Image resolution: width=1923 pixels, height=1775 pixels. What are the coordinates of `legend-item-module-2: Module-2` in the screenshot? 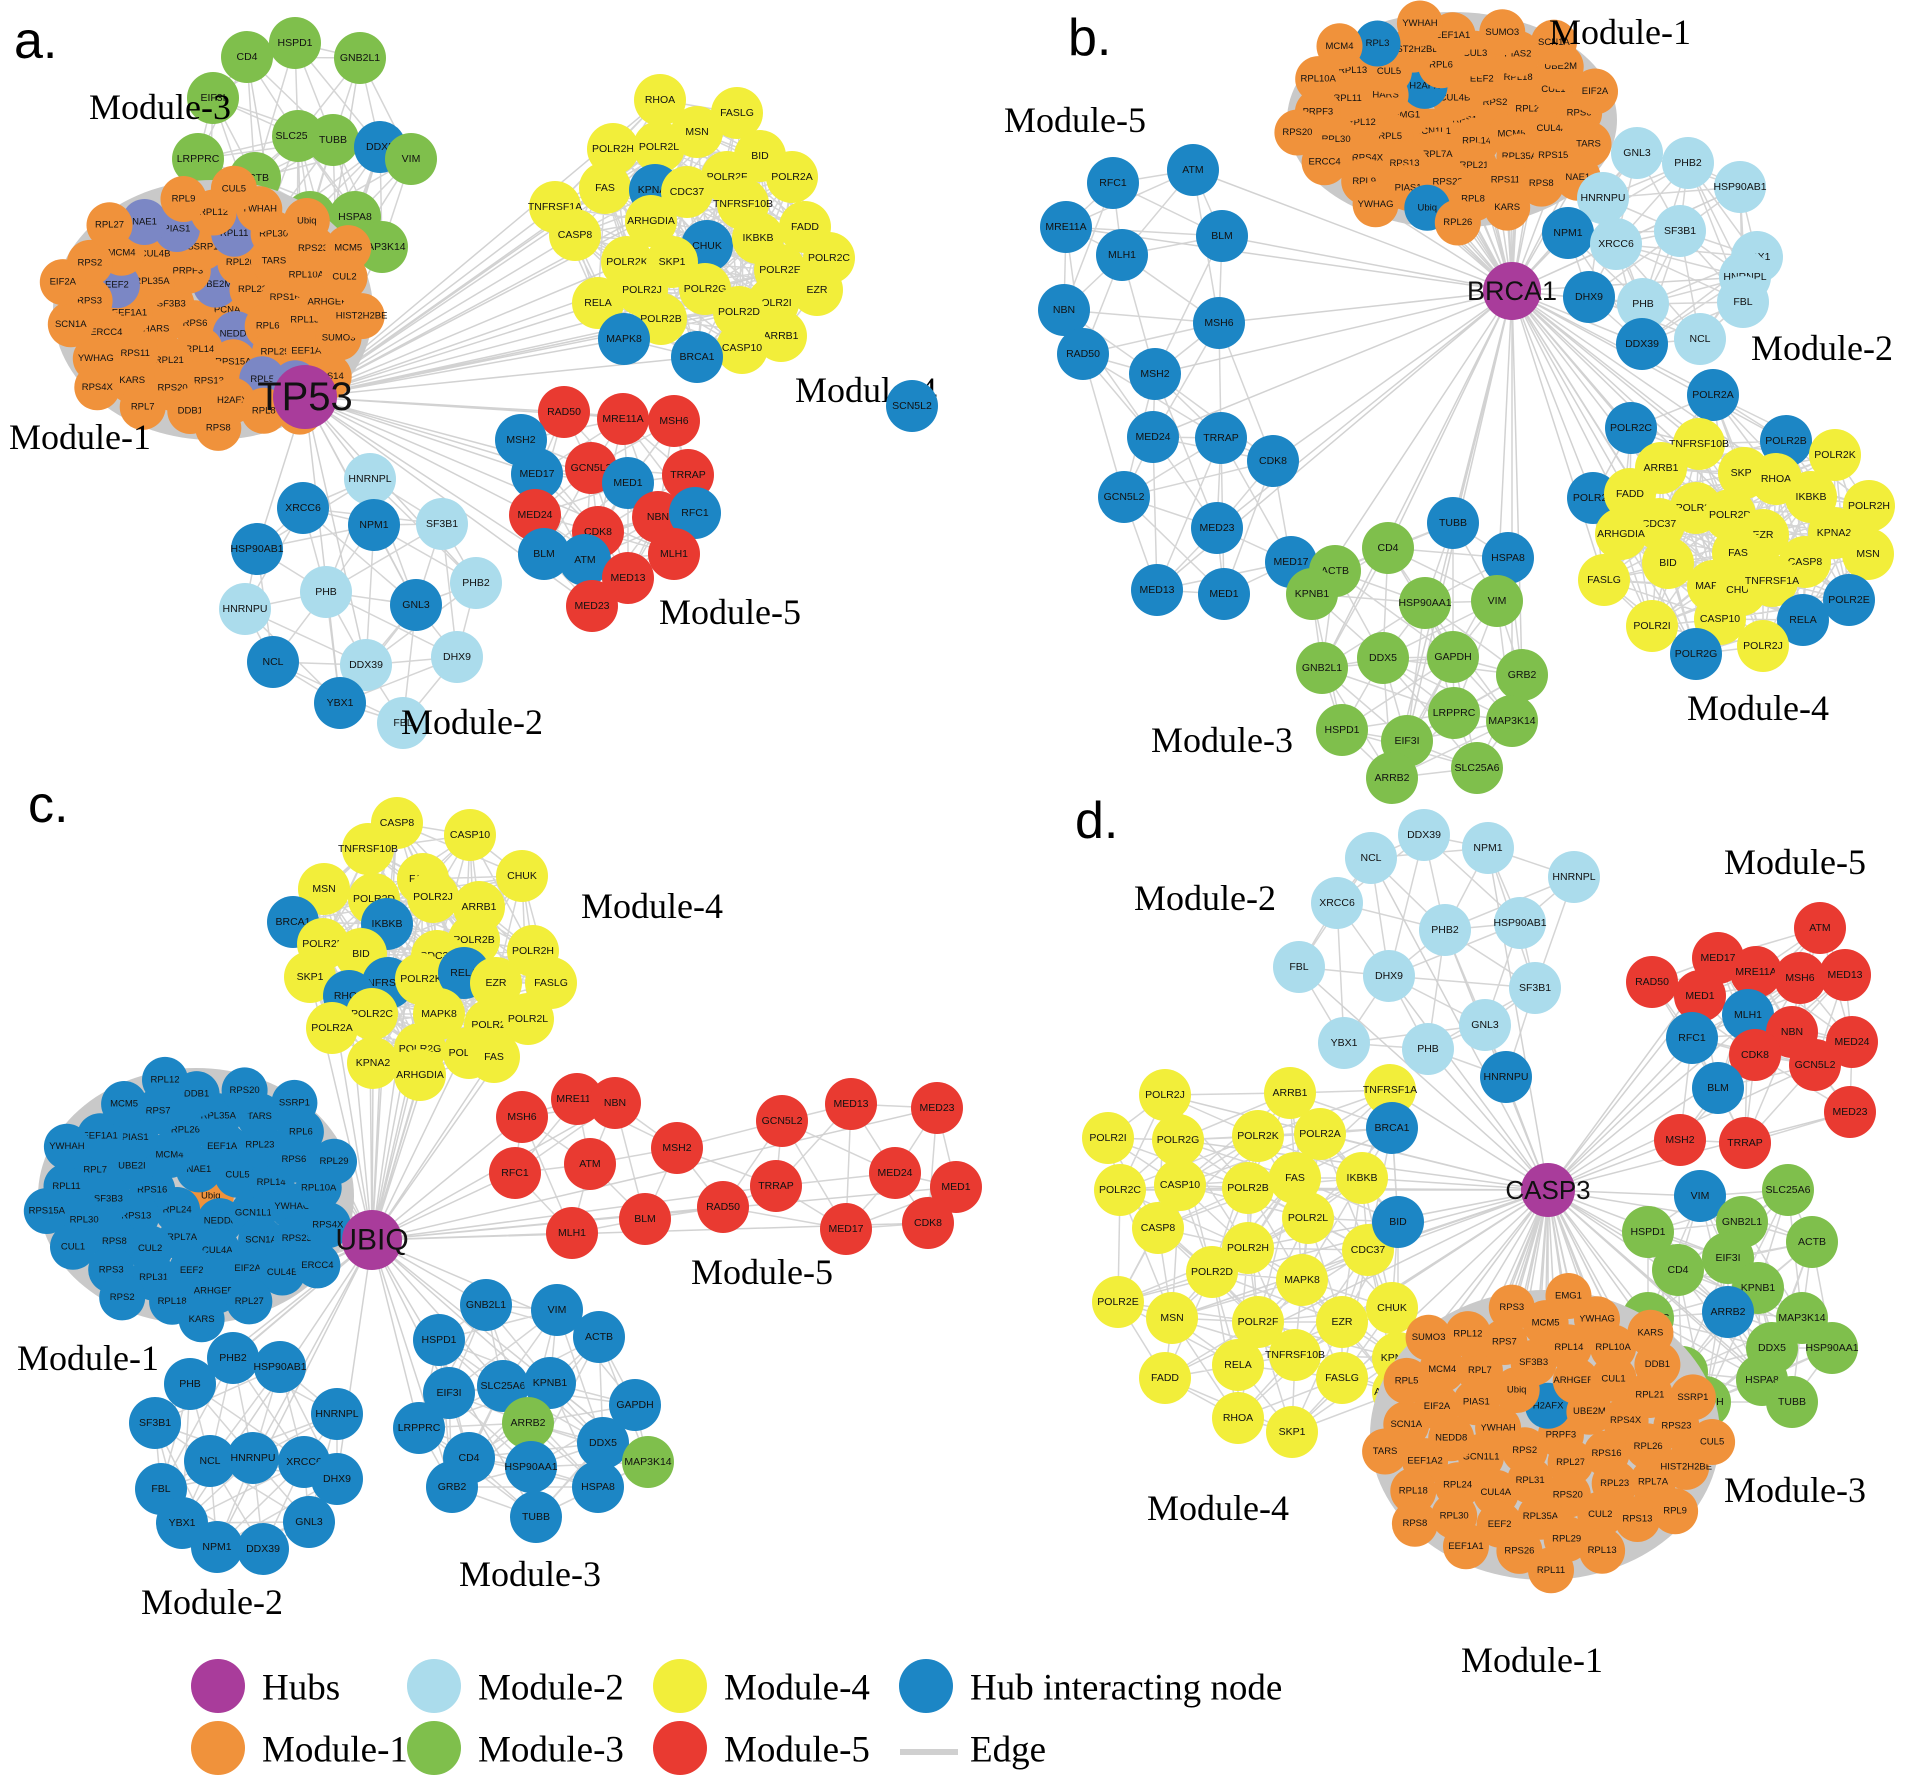 It's located at (515, 1686).